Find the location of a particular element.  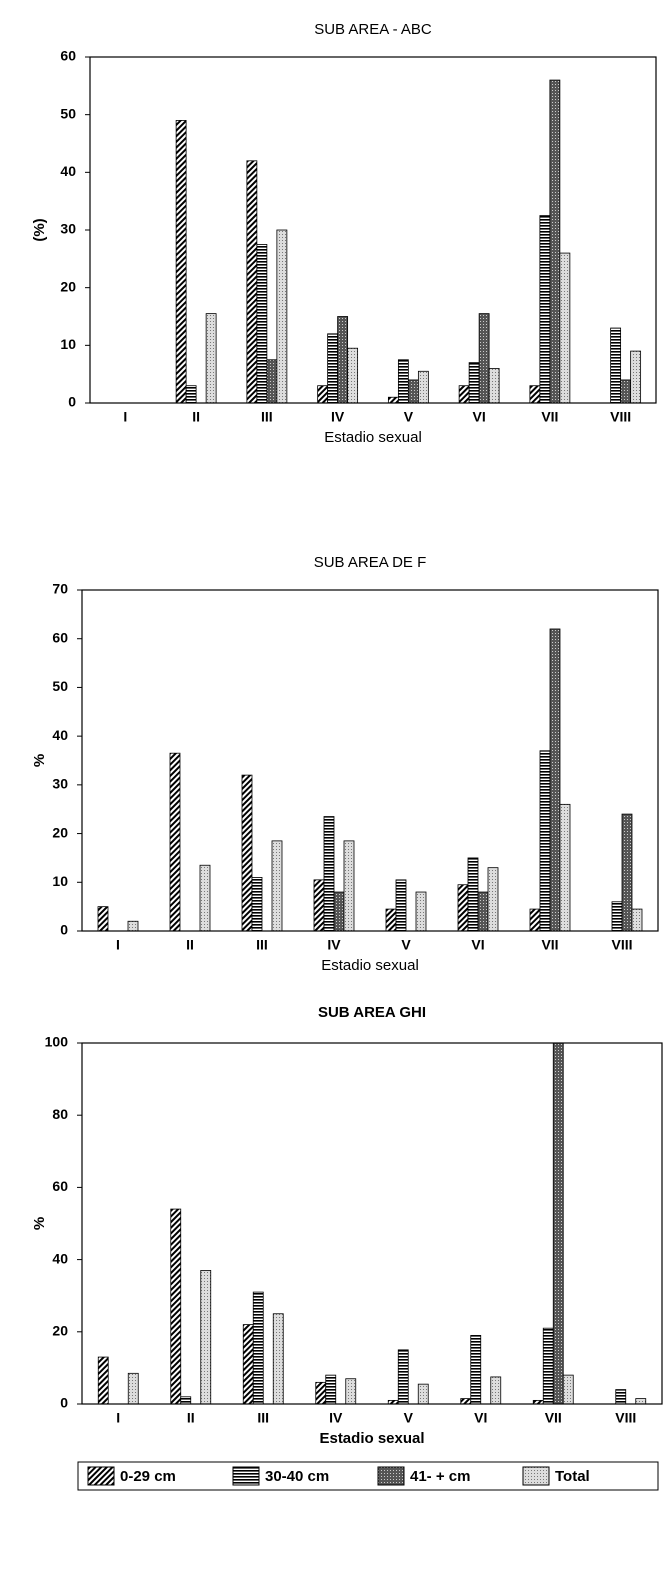

y-tick-label: 70 is located at coordinates (60, 589).